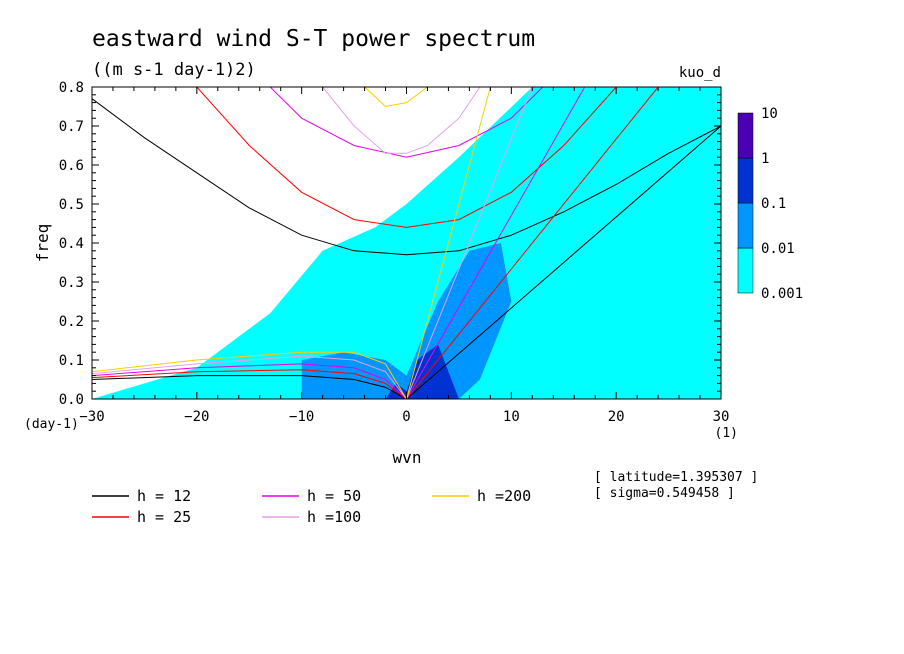 The image size is (904, 654). I want to click on x-tick-label: −10, so click(301, 417).